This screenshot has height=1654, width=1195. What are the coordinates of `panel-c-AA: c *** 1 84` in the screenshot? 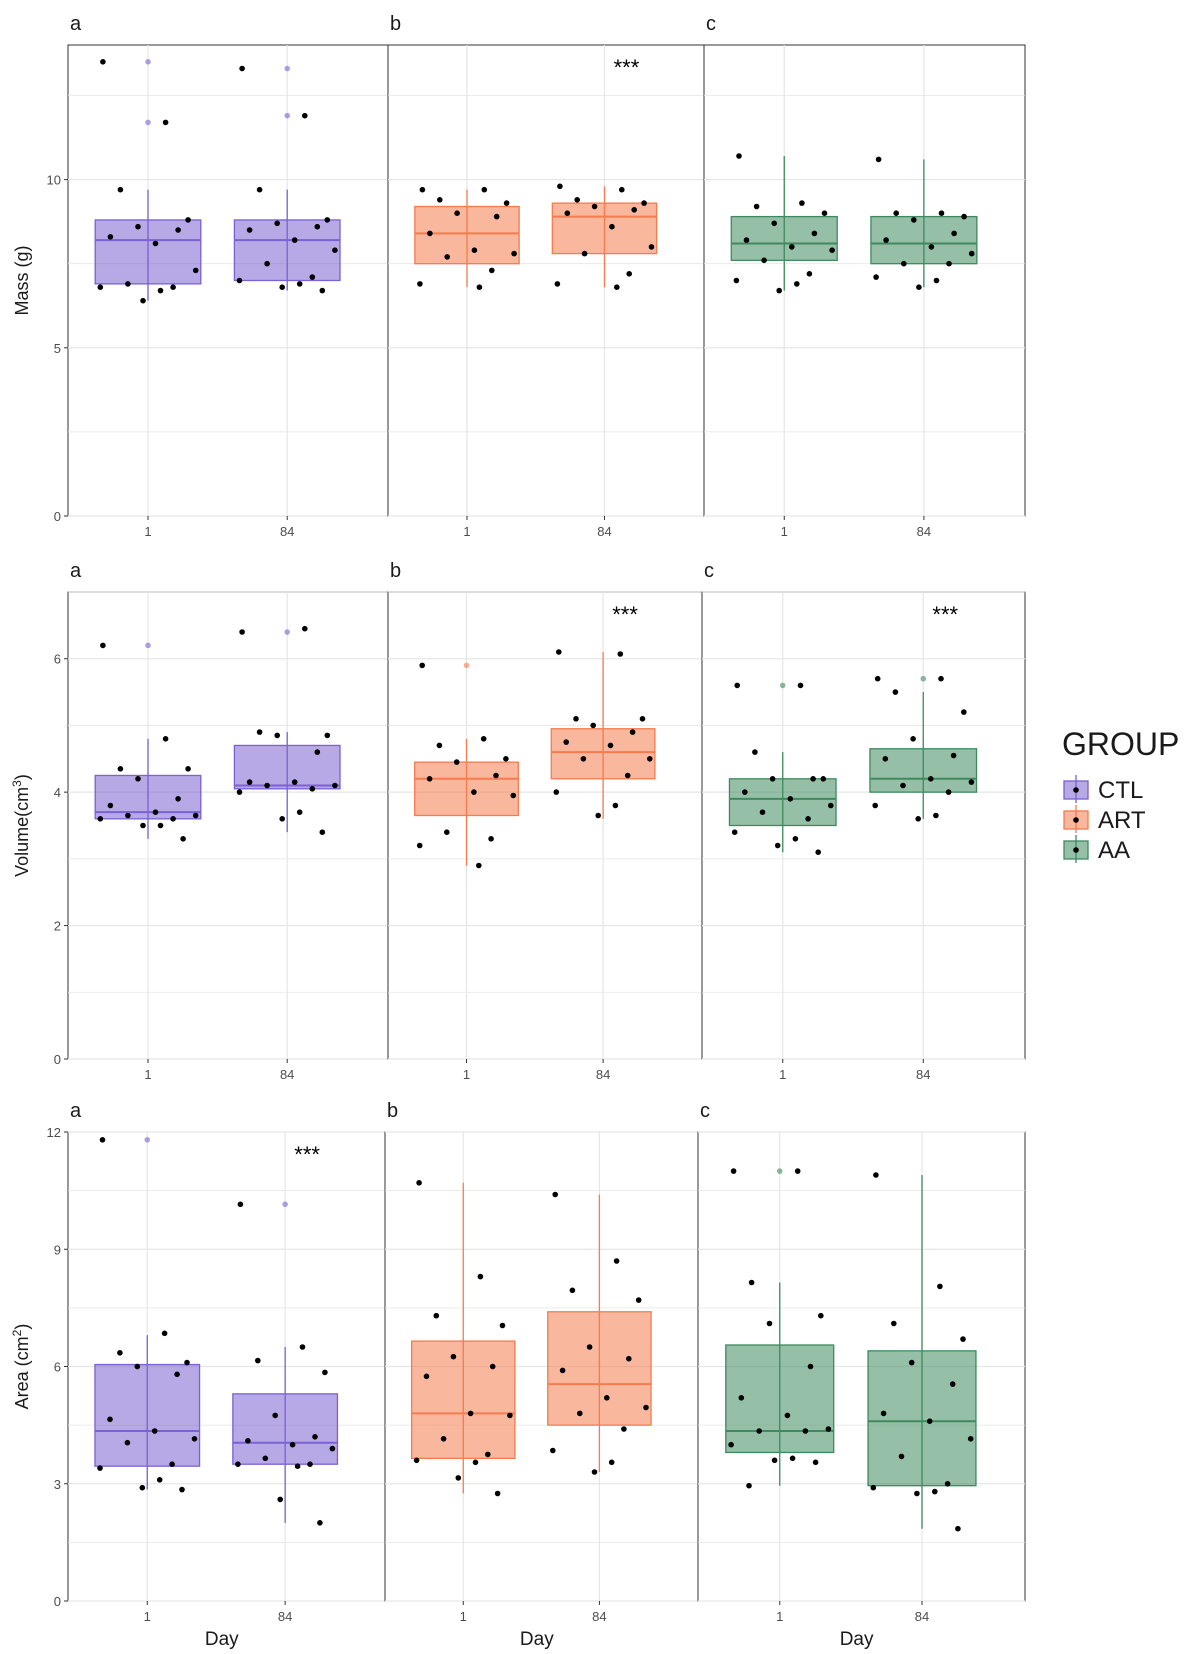 It's located at (863, 821).